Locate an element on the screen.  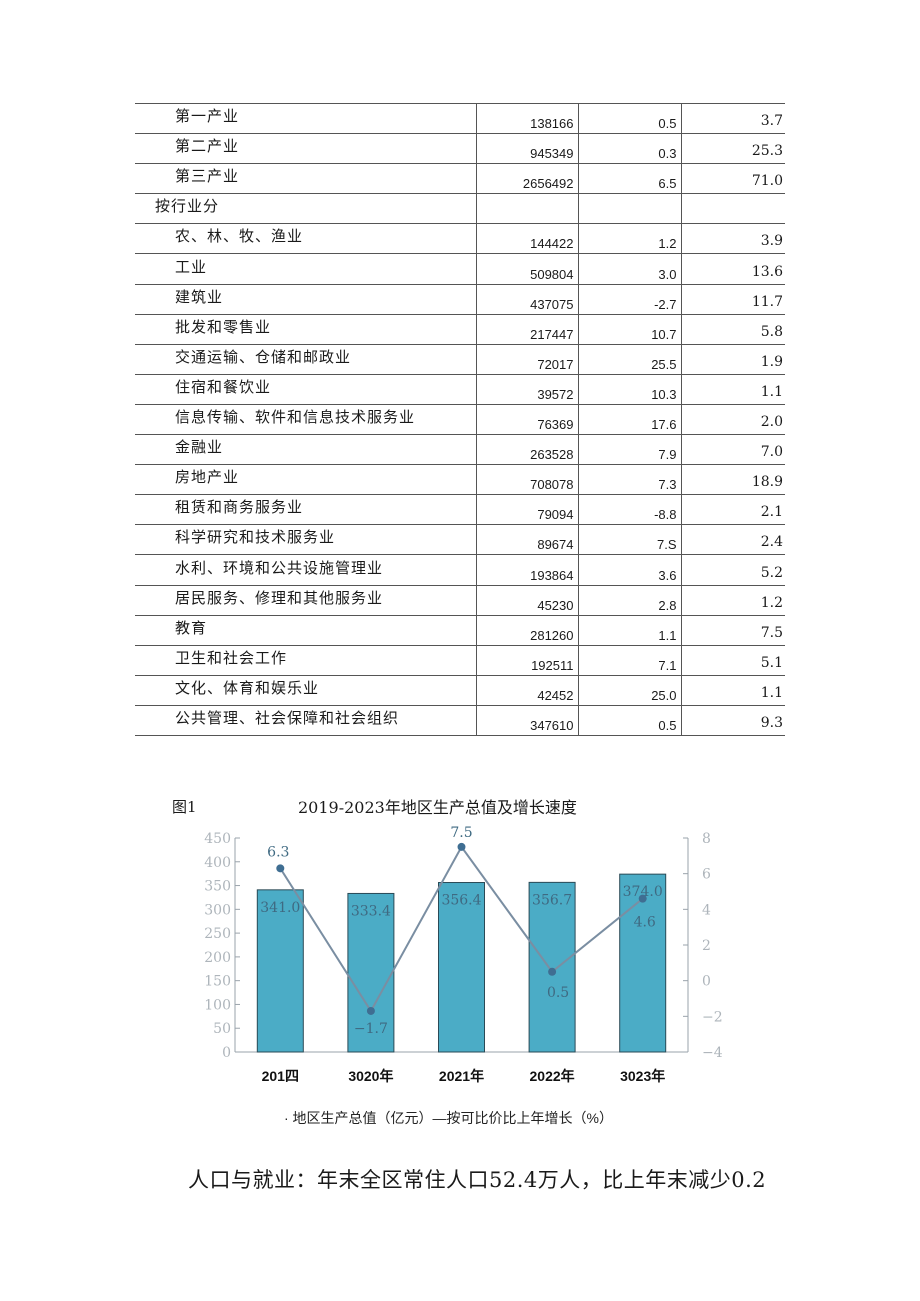
industry-name-cell: 第三产业 is located at coordinates (305, 179).